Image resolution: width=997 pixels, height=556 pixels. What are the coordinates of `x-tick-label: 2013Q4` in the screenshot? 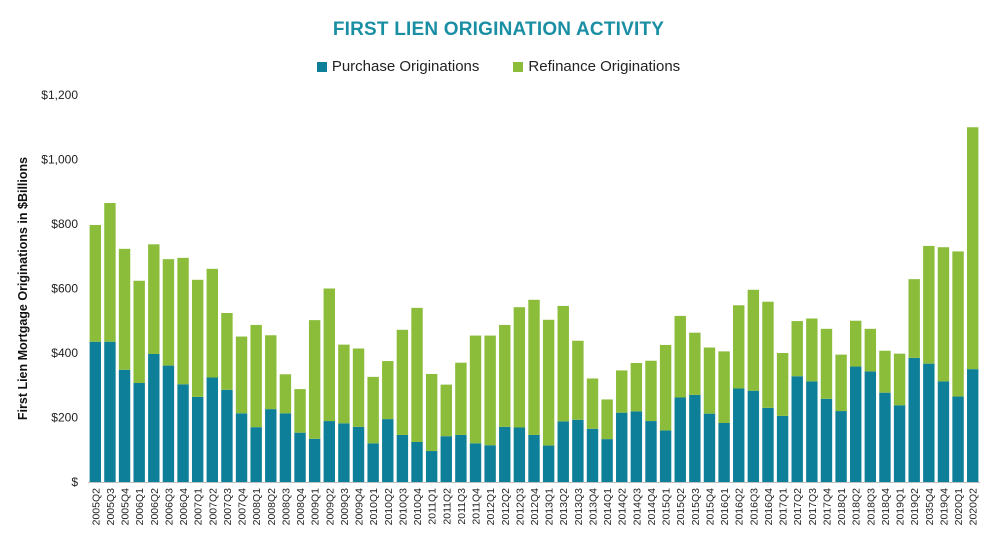 It's located at (593, 507).